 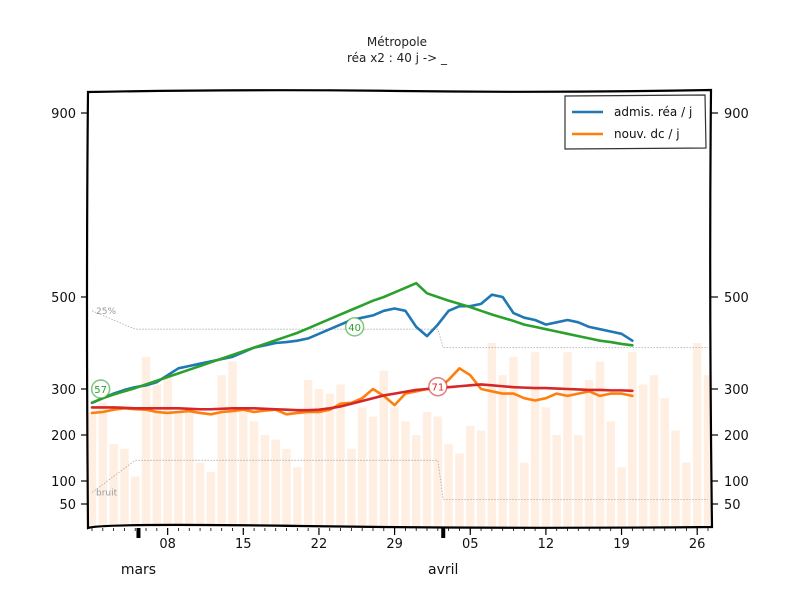 I want to click on x-tick-label: 05, so click(x=470, y=544).